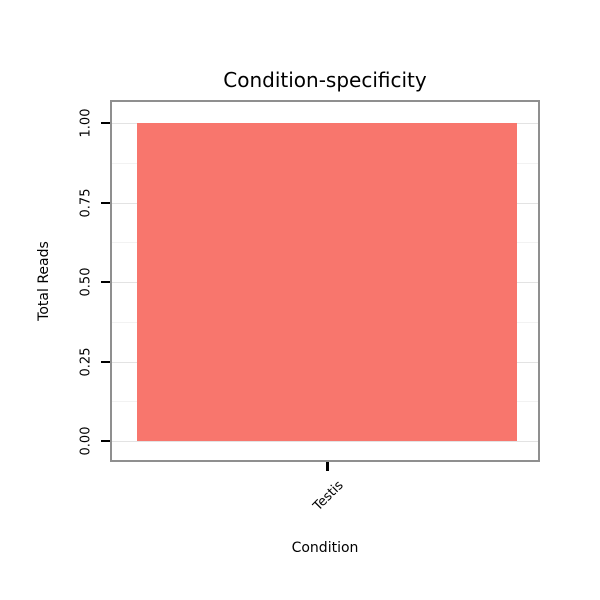 This screenshot has height=600, width=600. Describe the element at coordinates (325, 548) in the screenshot. I see `x-axis-title: Condition` at that location.